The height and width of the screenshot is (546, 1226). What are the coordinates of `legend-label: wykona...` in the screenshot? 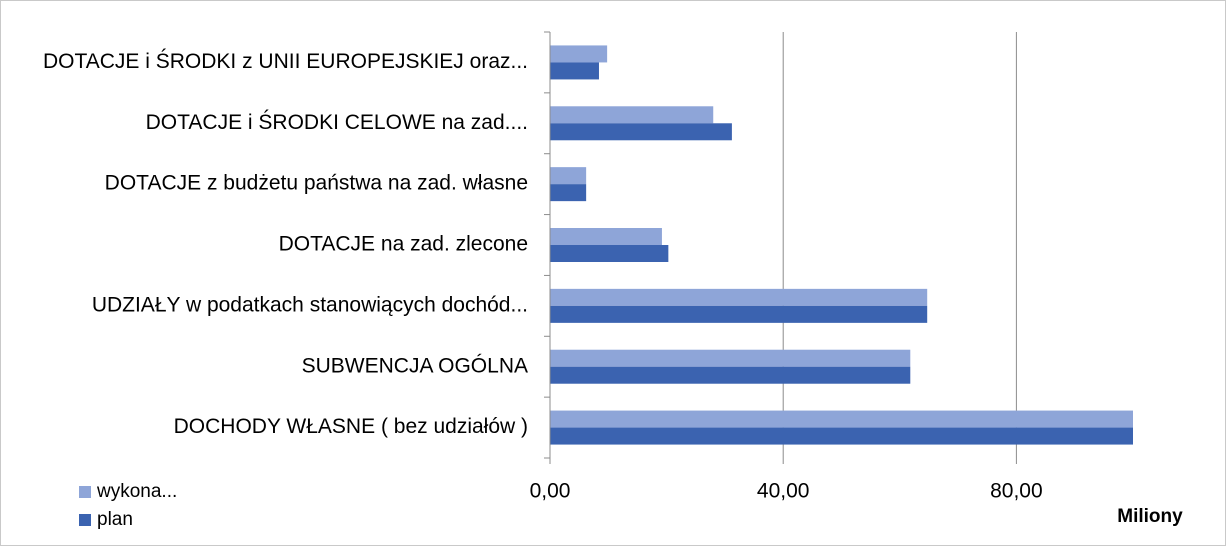 It's located at (136, 491).